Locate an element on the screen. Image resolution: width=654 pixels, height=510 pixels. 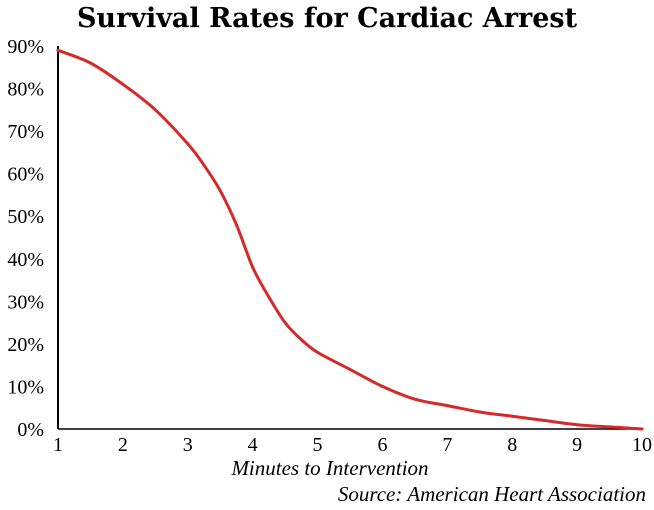
x-tick-label: 8 is located at coordinates (512, 445).